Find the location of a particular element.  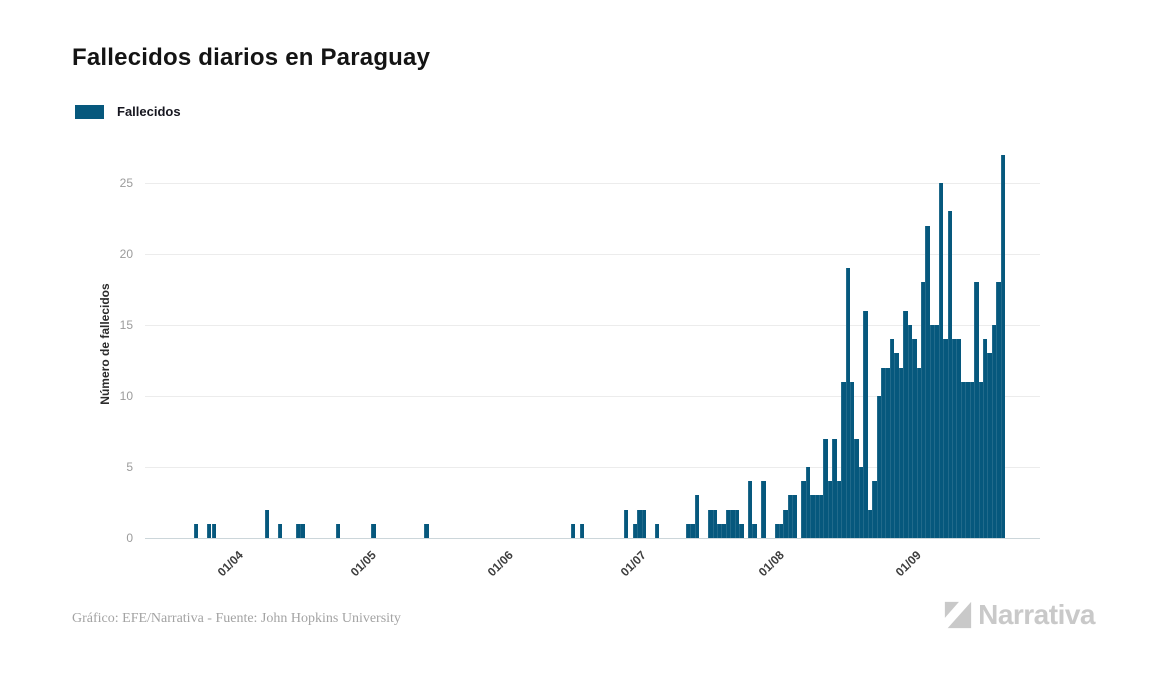

narrativa-logo: Narrativa is located at coordinates (1019, 615).